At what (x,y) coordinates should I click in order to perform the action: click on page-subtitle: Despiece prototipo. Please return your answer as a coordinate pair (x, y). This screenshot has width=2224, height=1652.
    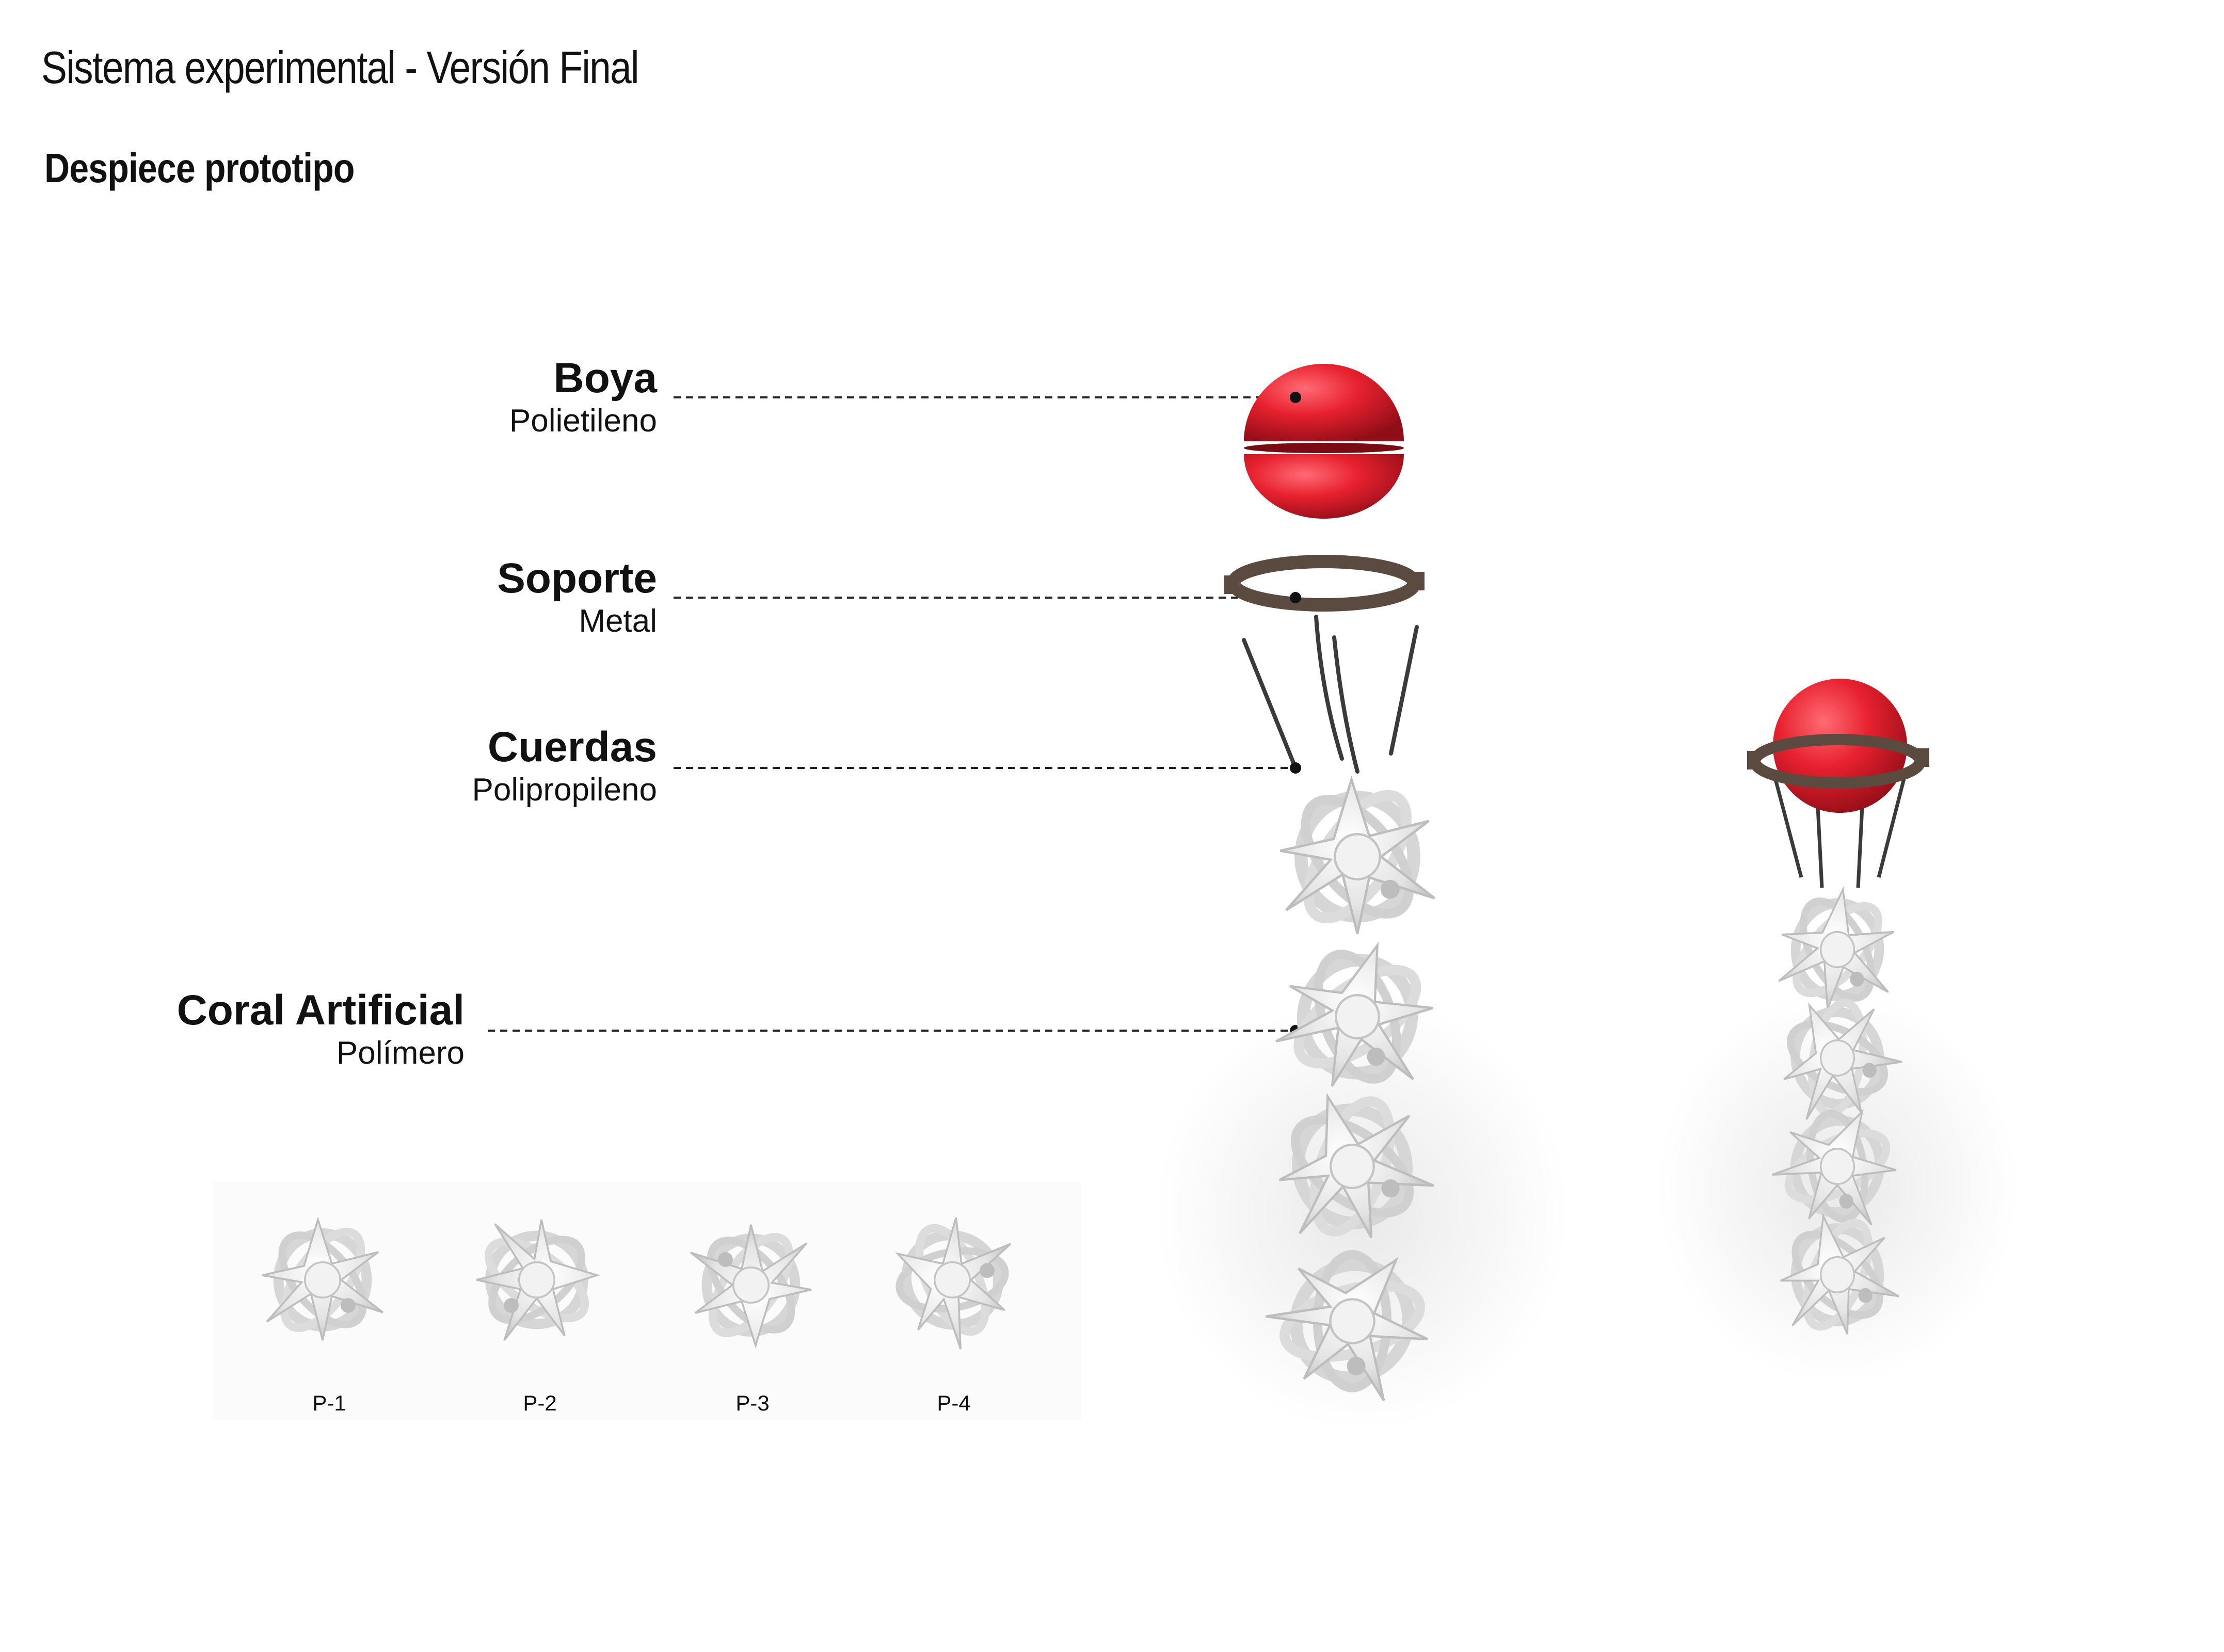
    Looking at the image, I should click on (199, 168).